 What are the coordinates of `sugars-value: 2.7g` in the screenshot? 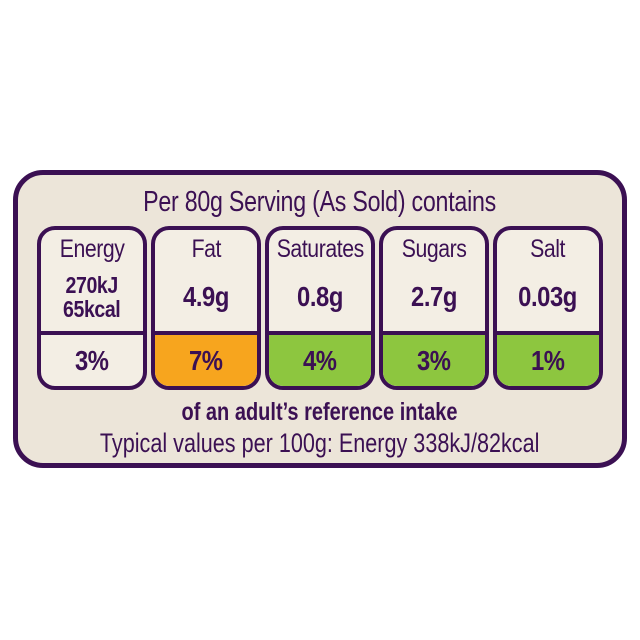 It's located at (434, 297).